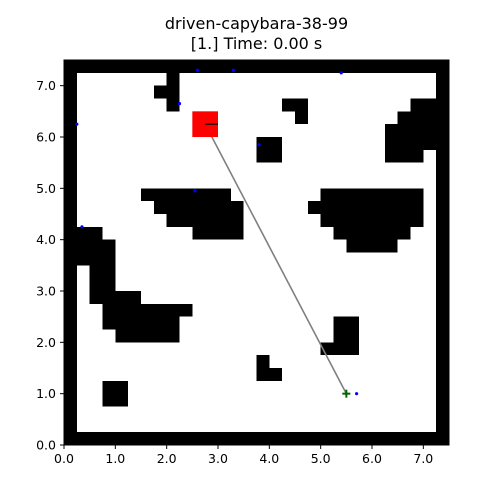 The image size is (500, 500). Describe the element at coordinates (46, 188) in the screenshot. I see `y-tick-label: 5.0` at that location.